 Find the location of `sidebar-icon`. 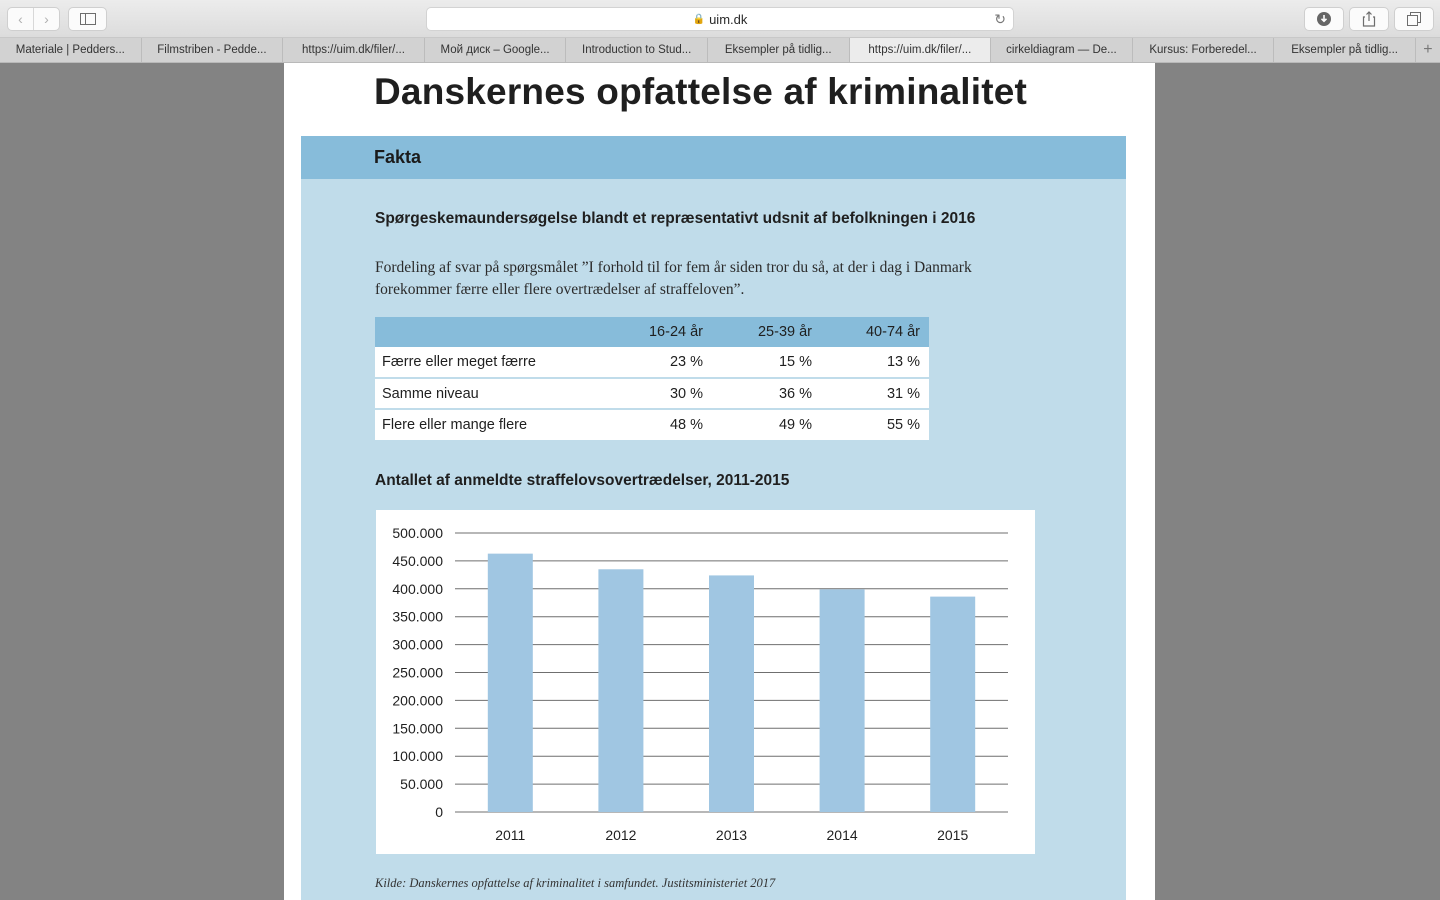

sidebar-icon is located at coordinates (87, 19).